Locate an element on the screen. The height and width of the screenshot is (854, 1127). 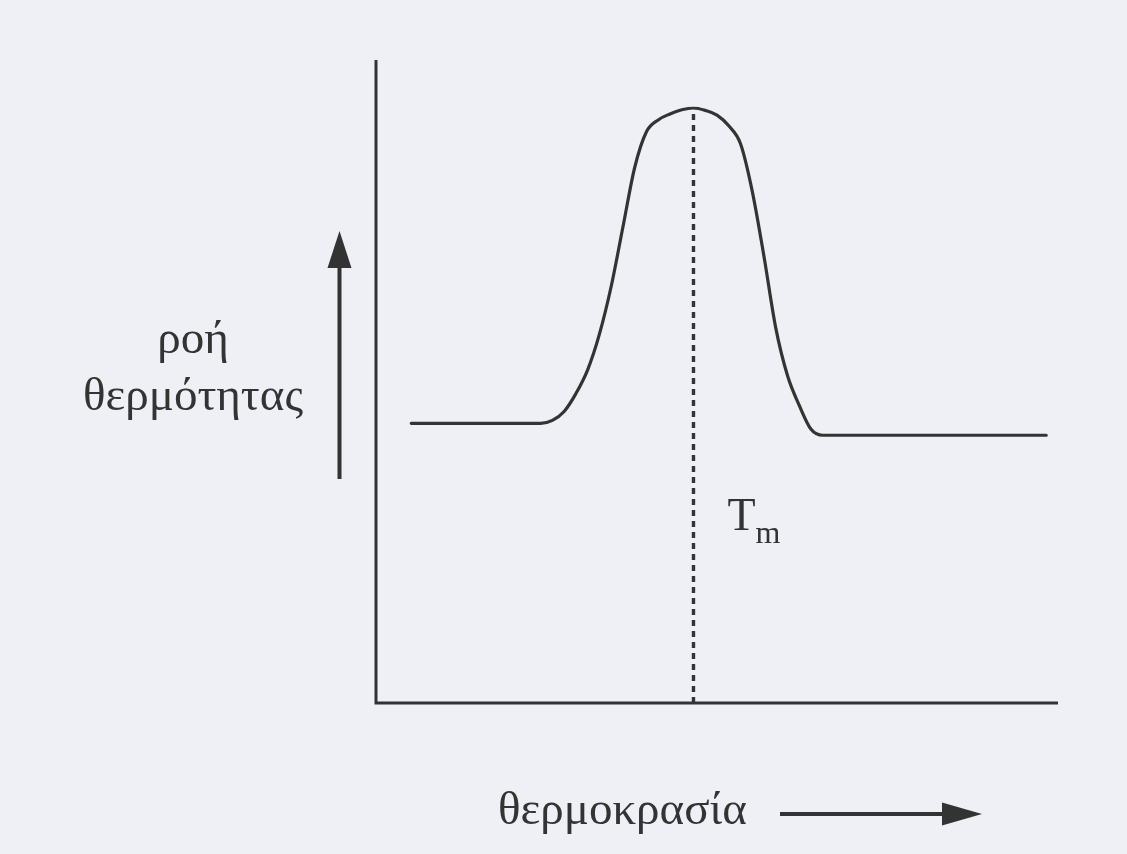
y-axis-title: ροή θερμότητας is located at coordinates (193, 366).